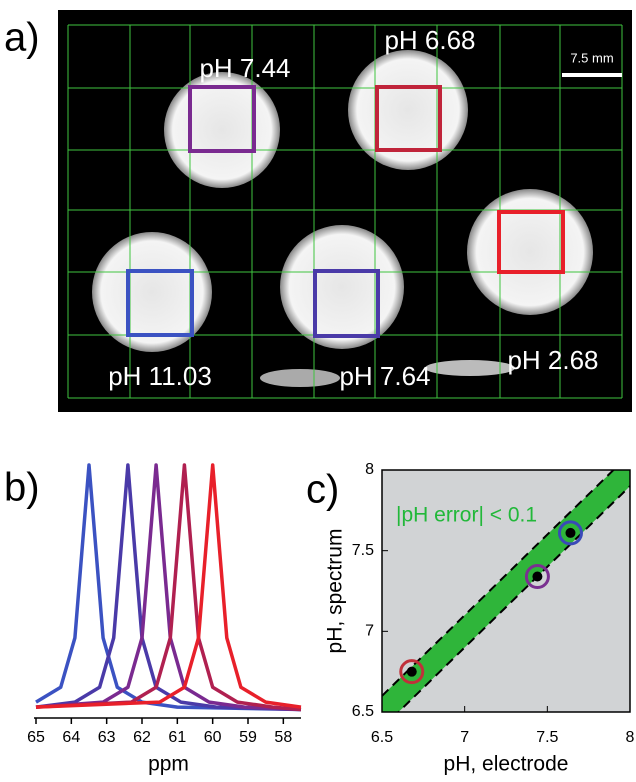 The width and height of the screenshot is (636, 782). What do you see at coordinates (552, 360) in the screenshot?
I see `sample-label: pH 2.68` at bounding box center [552, 360].